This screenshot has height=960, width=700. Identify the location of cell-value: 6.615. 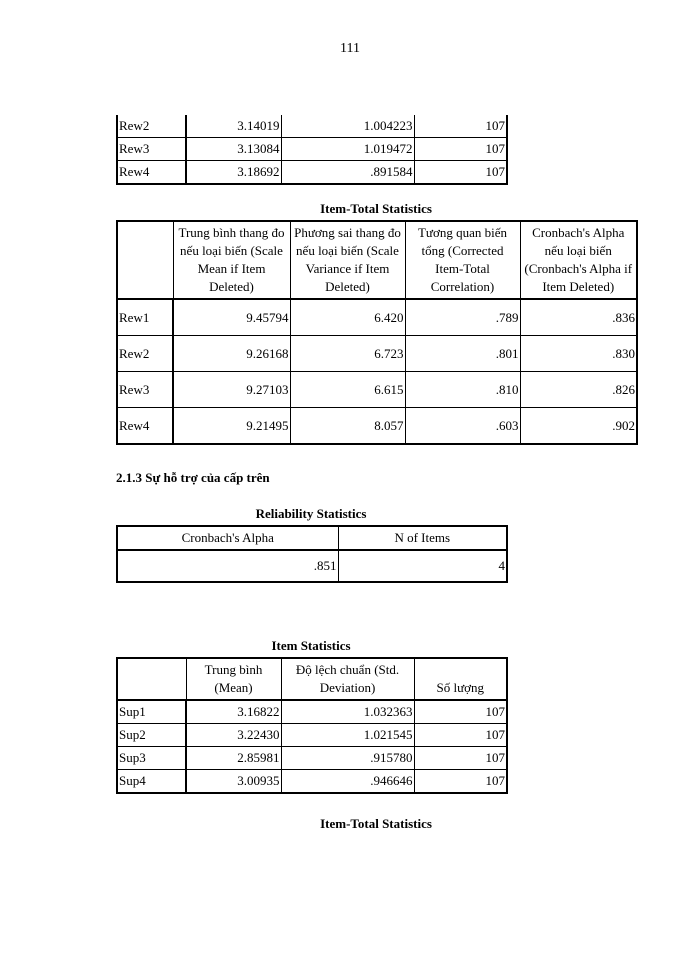
(347, 389).